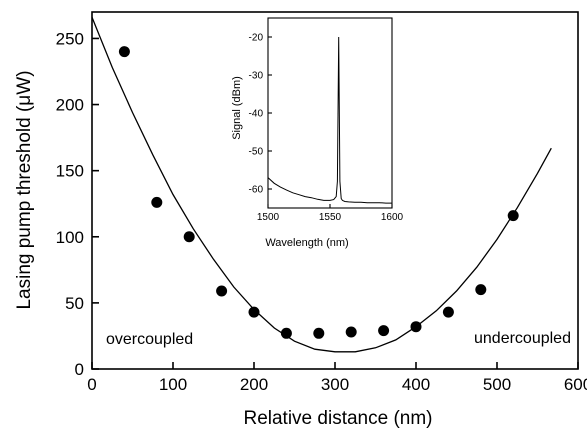 Image resolution: width=587 pixels, height=430 pixels. What do you see at coordinates (70, 38) in the screenshot?
I see `y-tick-label: 250` at bounding box center [70, 38].